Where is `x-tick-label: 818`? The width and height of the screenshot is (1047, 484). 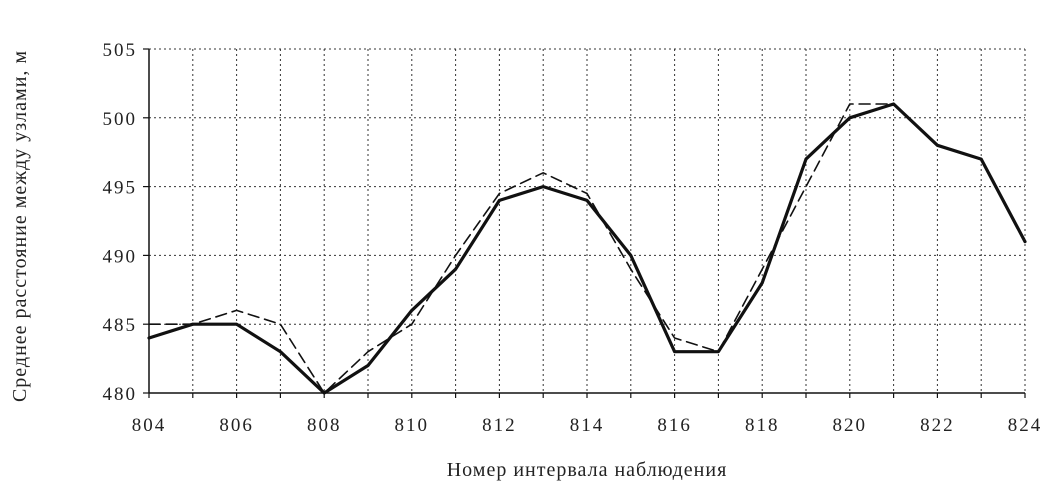 x-tick-label: 818 is located at coordinates (762, 425).